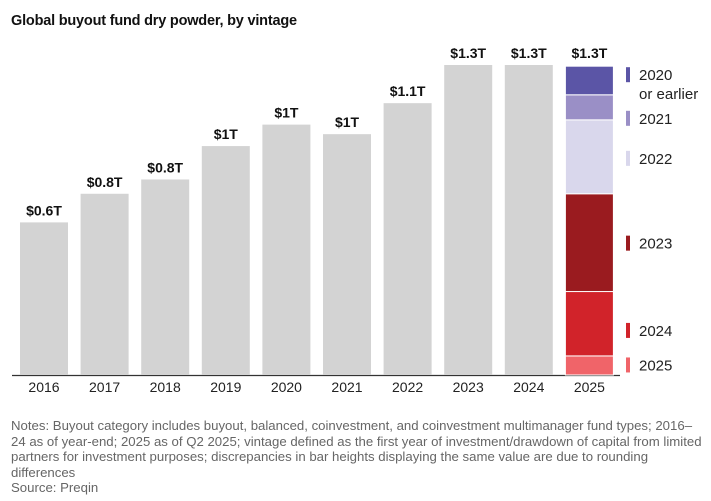 The image size is (711, 501). I want to click on legend-label: 2022, so click(655, 159).